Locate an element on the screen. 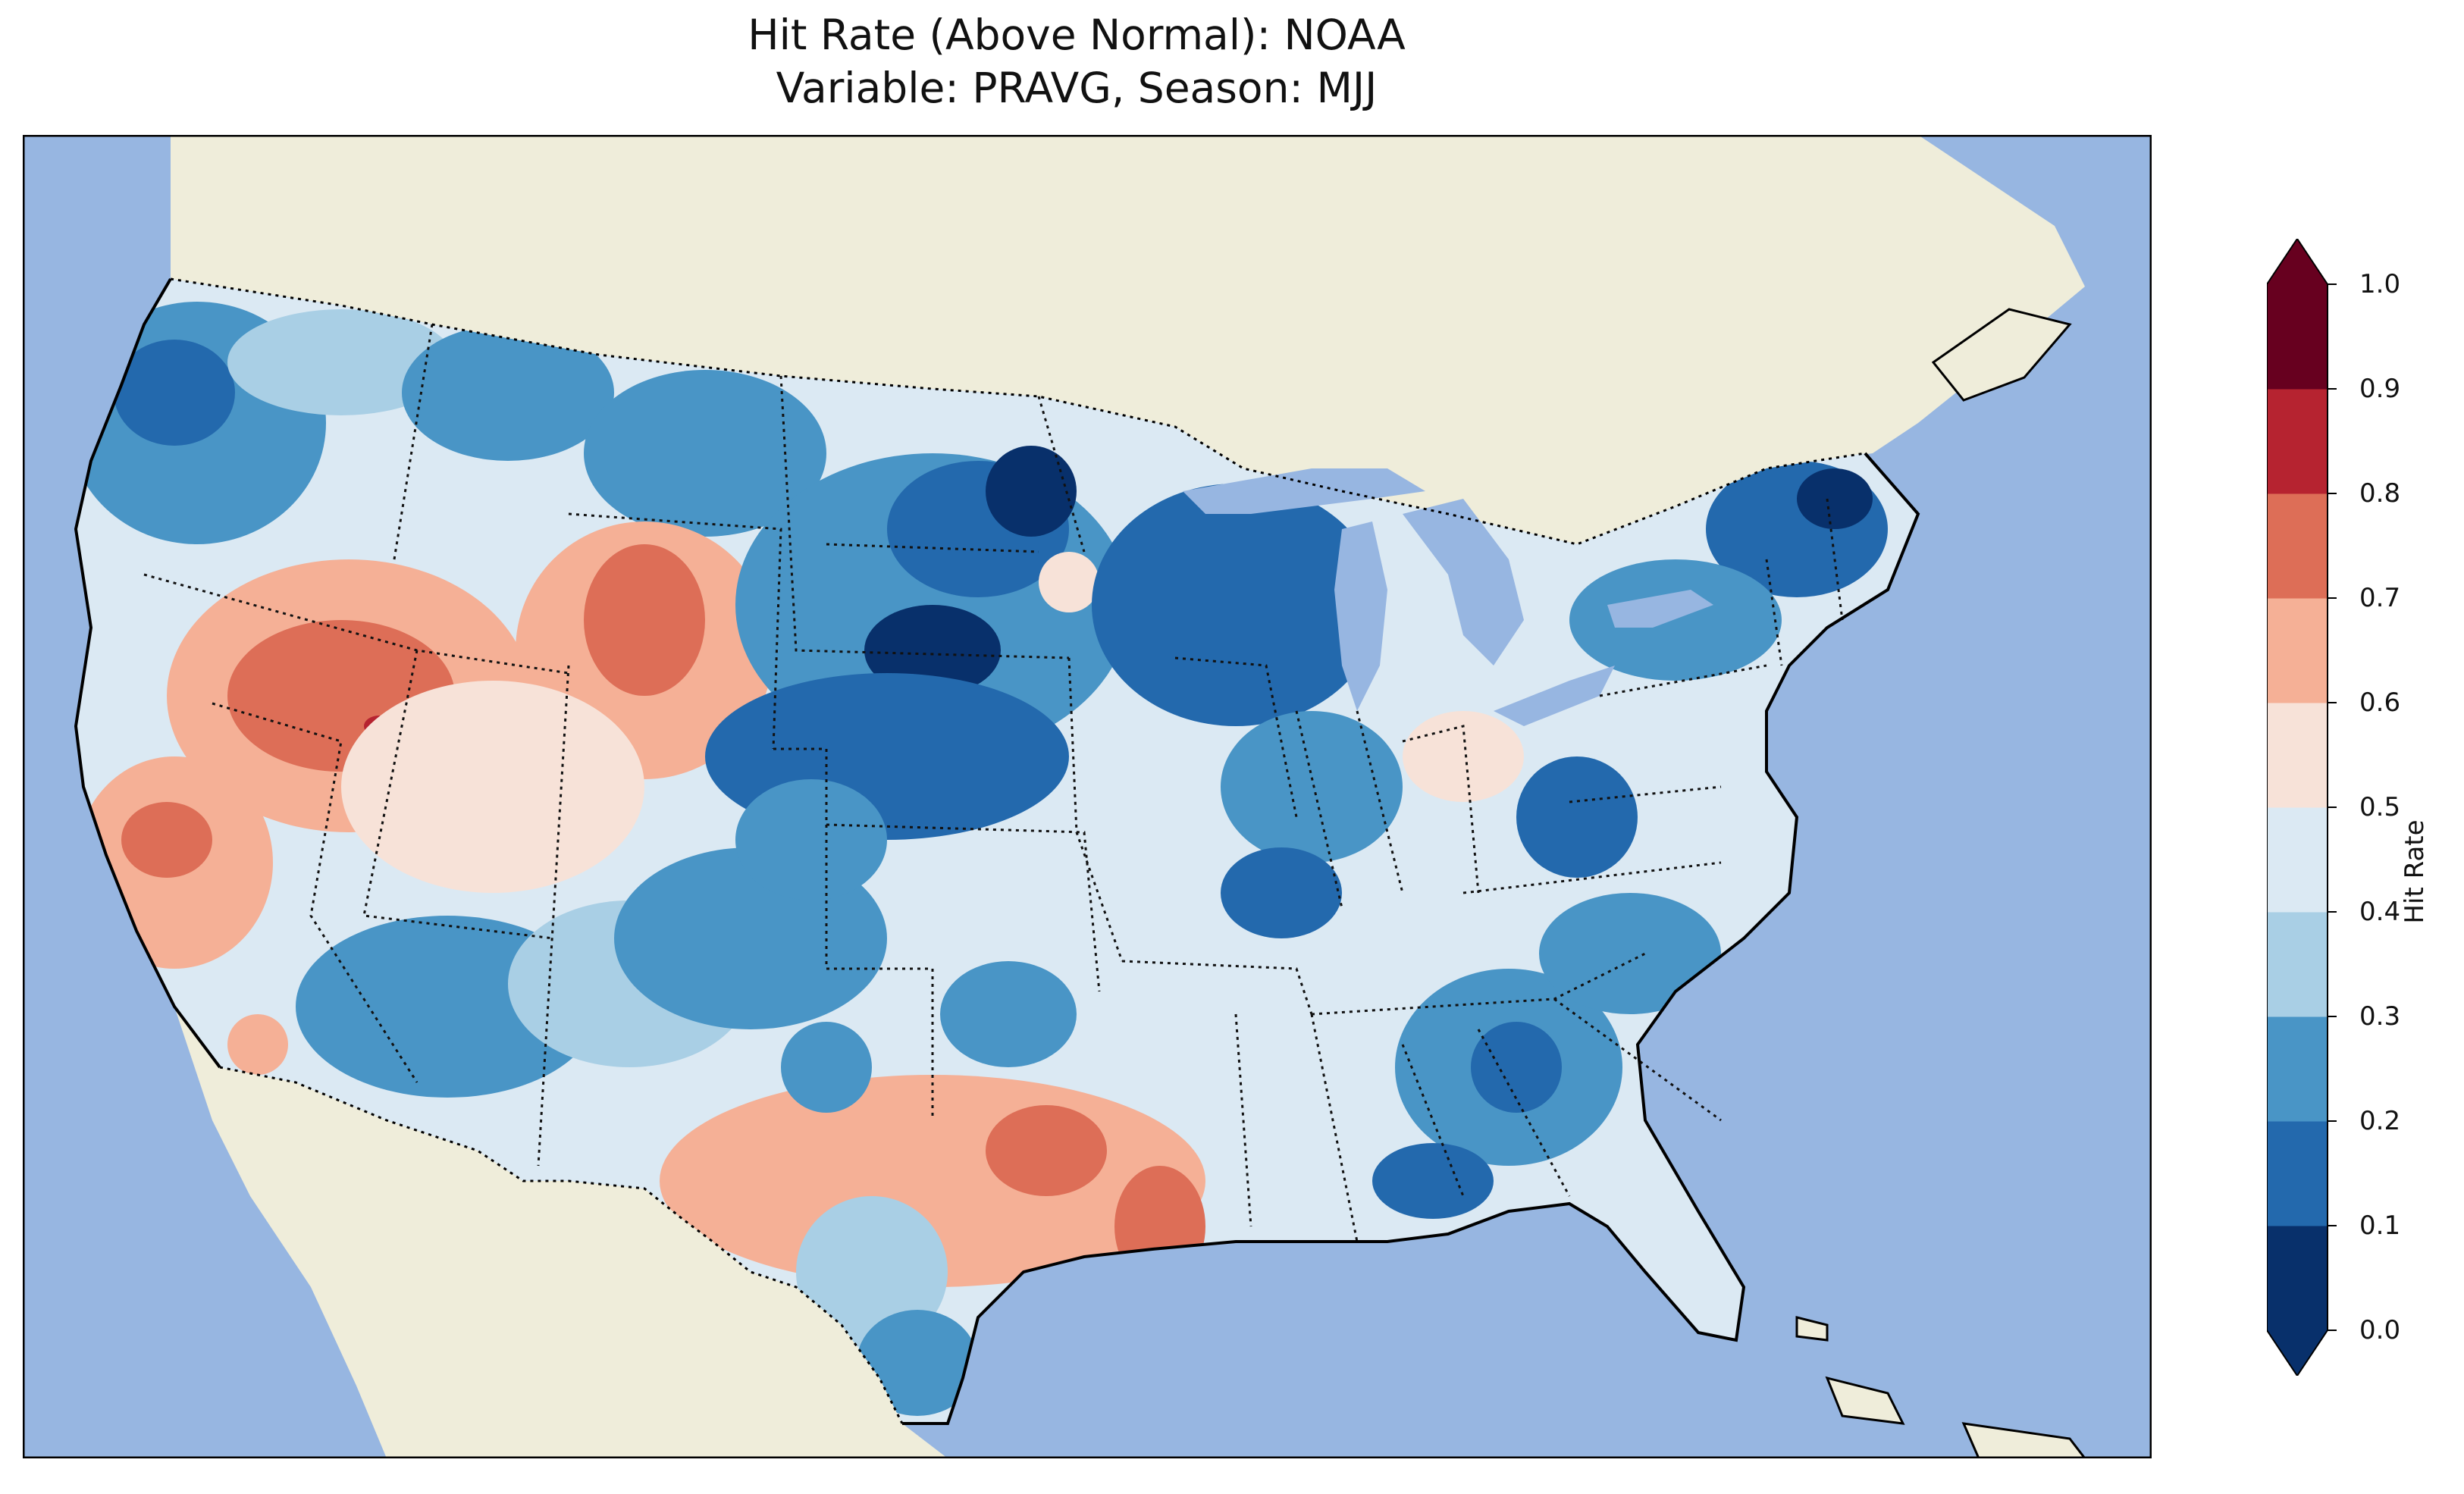 The height and width of the screenshot is (1494, 2464). colorbar is located at coordinates (2302, 807).